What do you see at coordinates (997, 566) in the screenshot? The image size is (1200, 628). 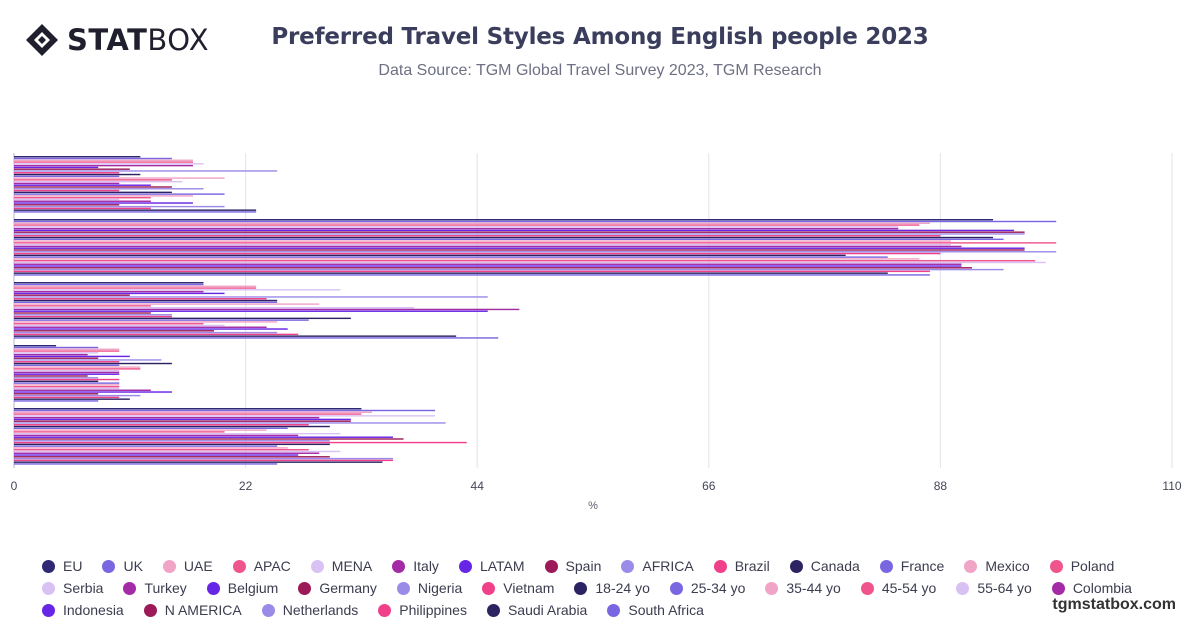 I see `legend-item-mexico: Mexico` at bounding box center [997, 566].